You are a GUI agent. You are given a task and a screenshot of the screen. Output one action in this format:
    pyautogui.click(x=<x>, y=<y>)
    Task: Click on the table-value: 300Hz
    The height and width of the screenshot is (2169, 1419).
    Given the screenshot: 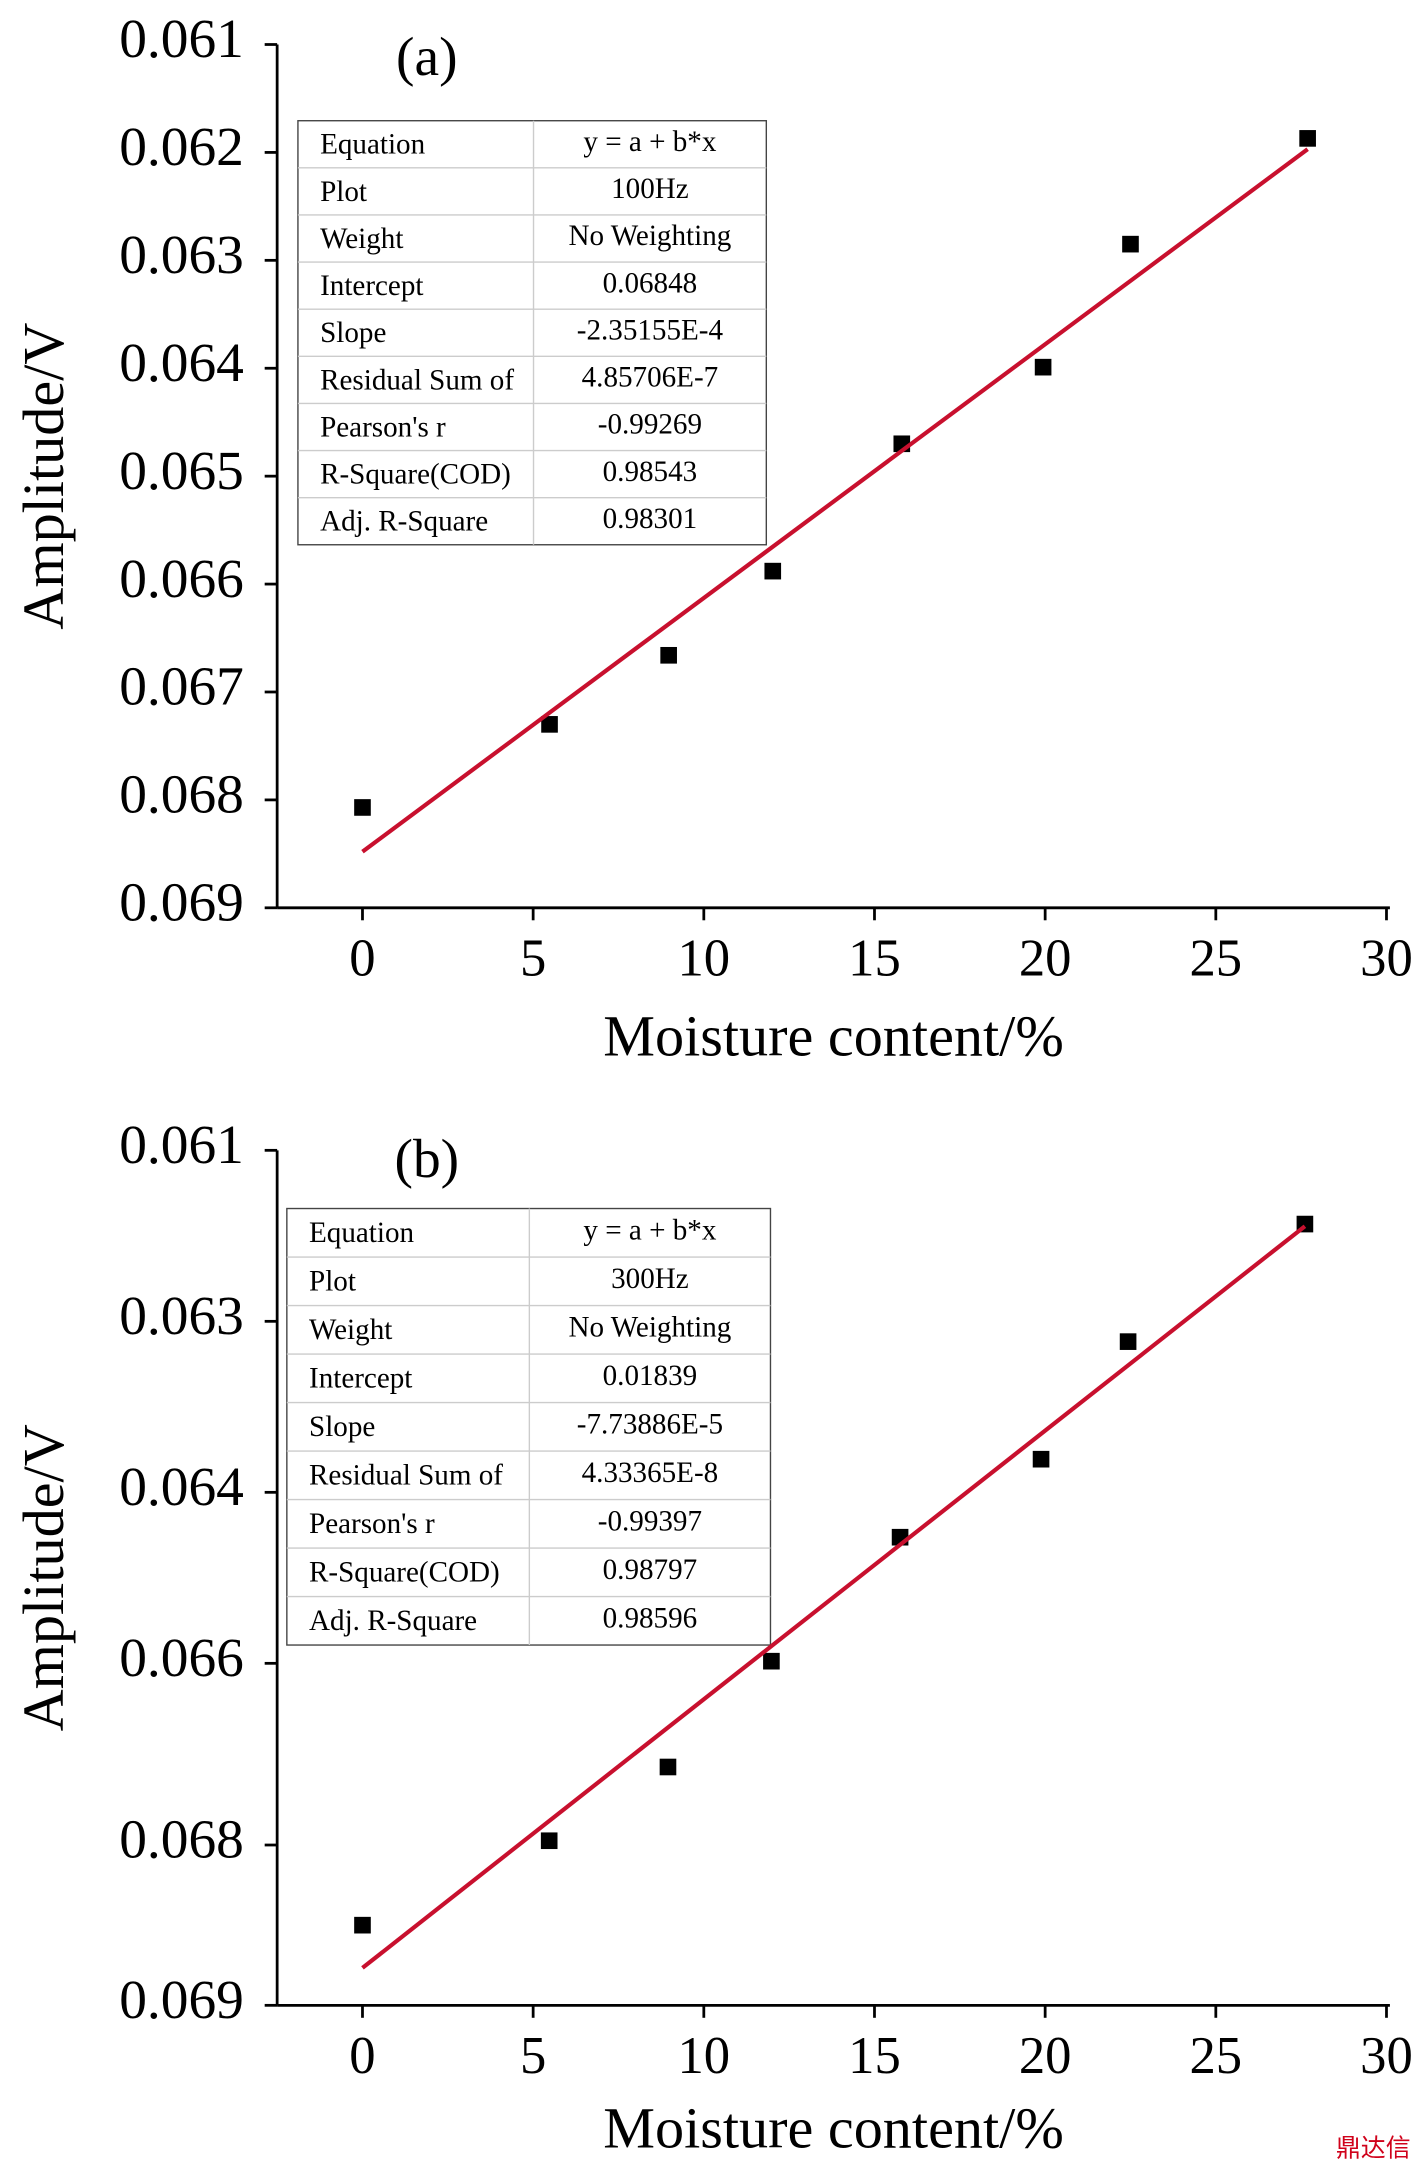 What is the action you would take?
    pyautogui.click(x=650, y=1279)
    